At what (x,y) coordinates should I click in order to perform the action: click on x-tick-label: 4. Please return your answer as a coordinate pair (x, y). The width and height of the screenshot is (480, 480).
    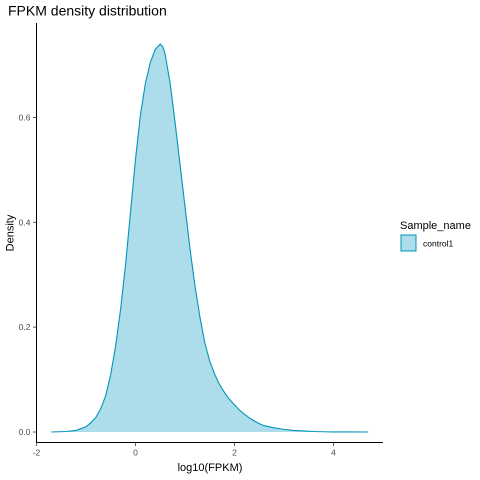
    Looking at the image, I should click on (333, 453).